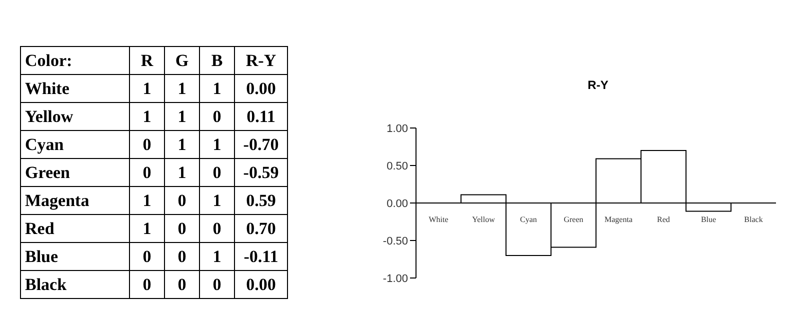 The image size is (800, 314). Describe the element at coordinates (484, 219) in the screenshot. I see `x-tick-label: Yellow` at that location.